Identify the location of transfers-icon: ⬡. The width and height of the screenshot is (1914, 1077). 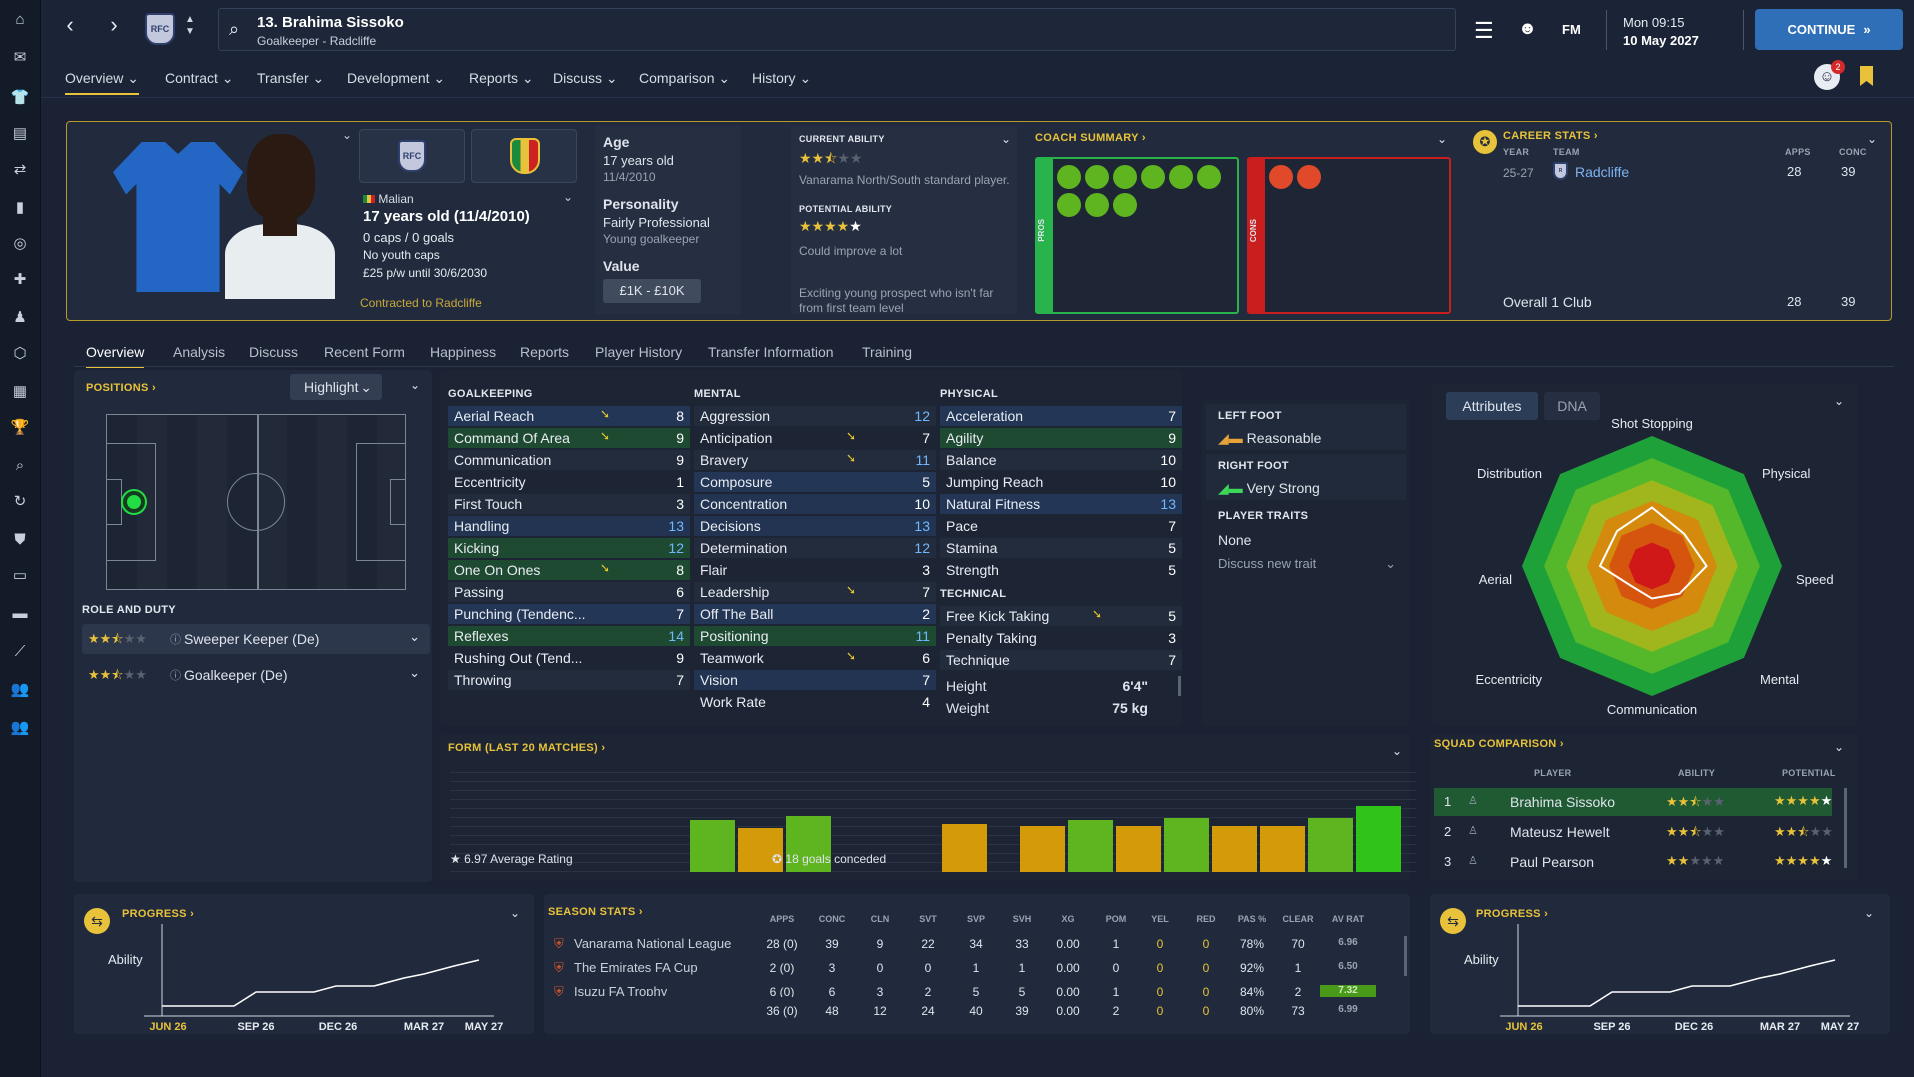
(20, 353).